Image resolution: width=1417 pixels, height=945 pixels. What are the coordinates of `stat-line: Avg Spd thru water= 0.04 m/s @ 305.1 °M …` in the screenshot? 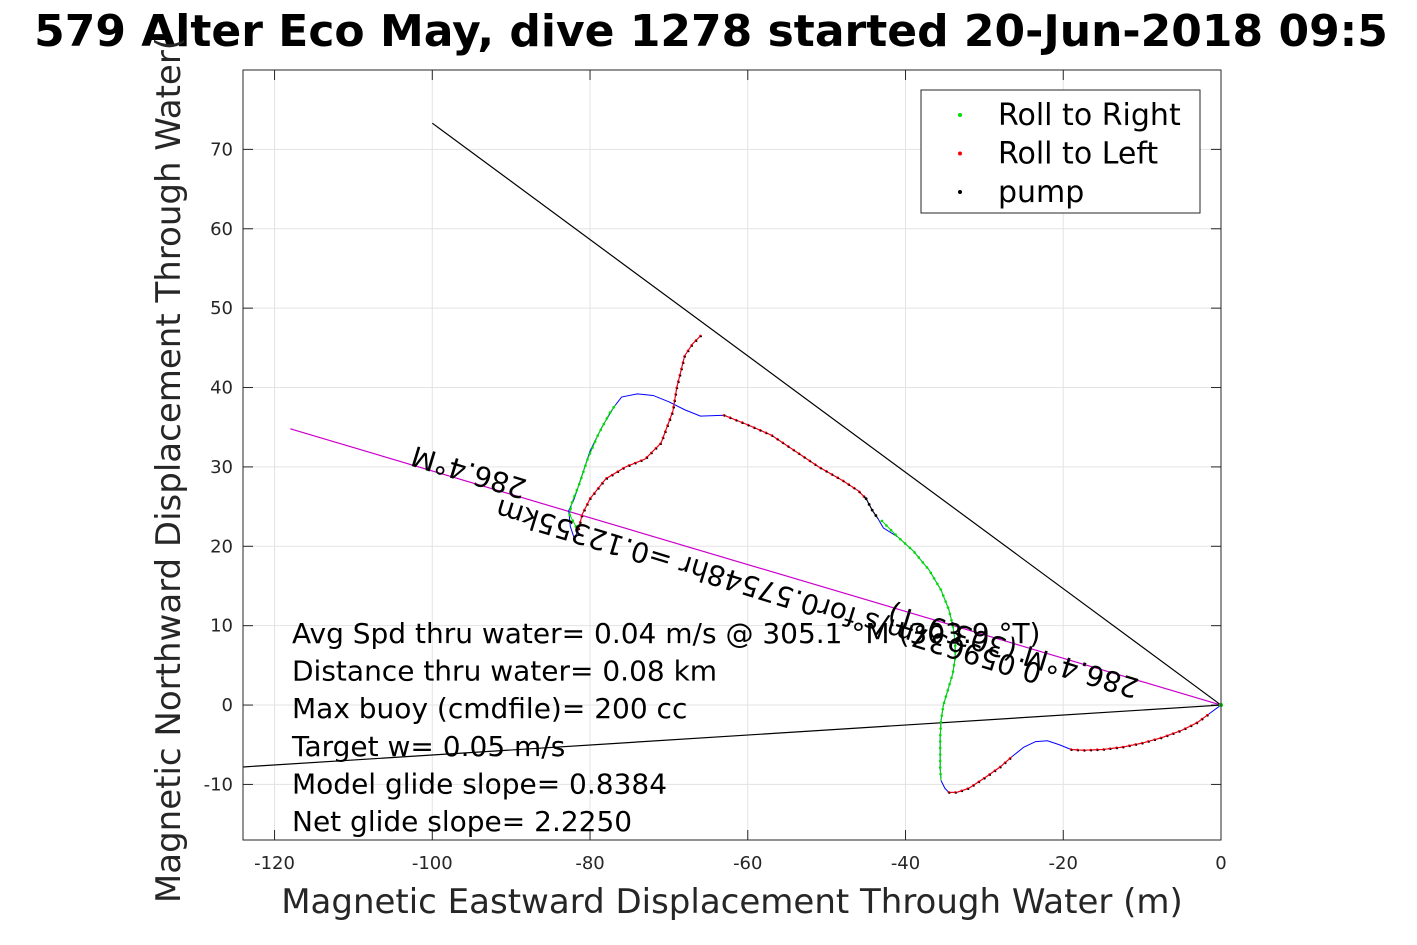 It's located at (666, 633).